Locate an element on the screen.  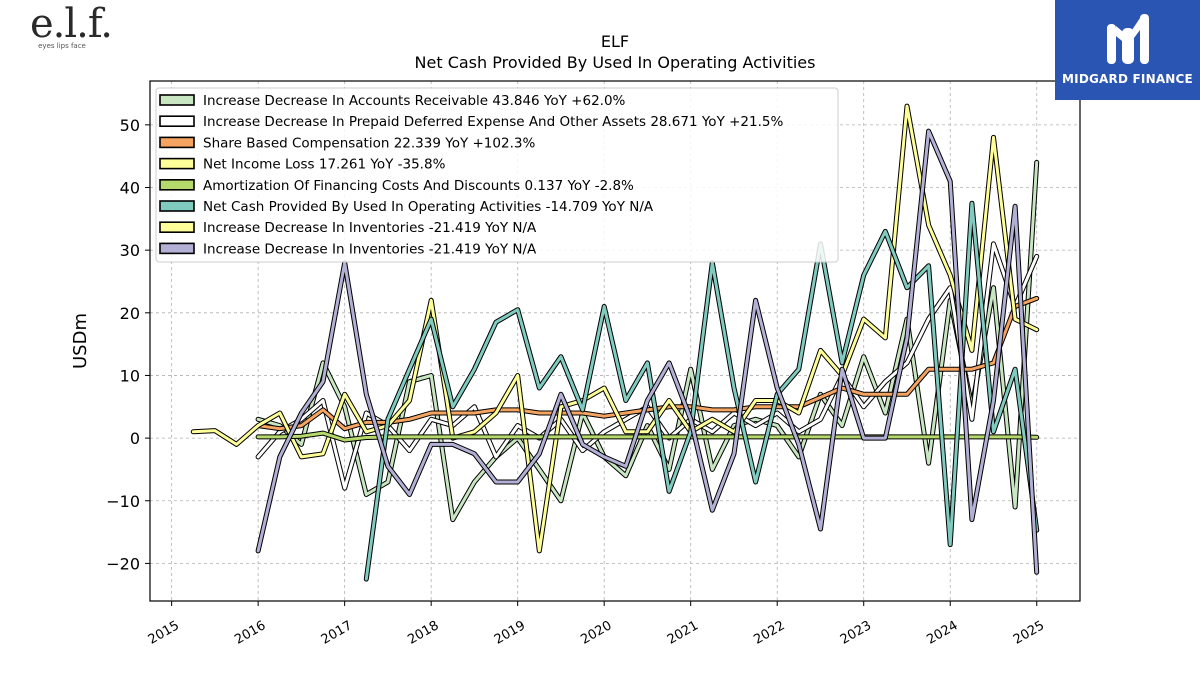
y-tick-label: 0 is located at coordinates (135, 438).